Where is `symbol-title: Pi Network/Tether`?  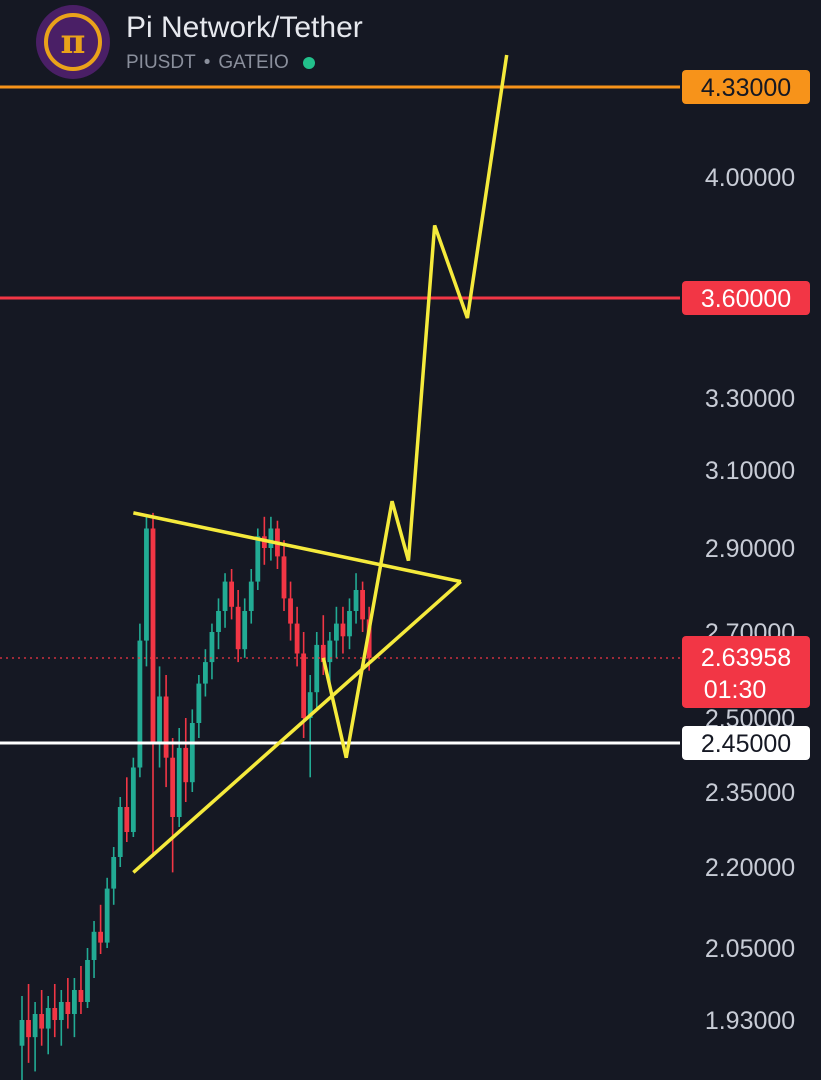
symbol-title: Pi Network/Tether is located at coordinates (244, 27).